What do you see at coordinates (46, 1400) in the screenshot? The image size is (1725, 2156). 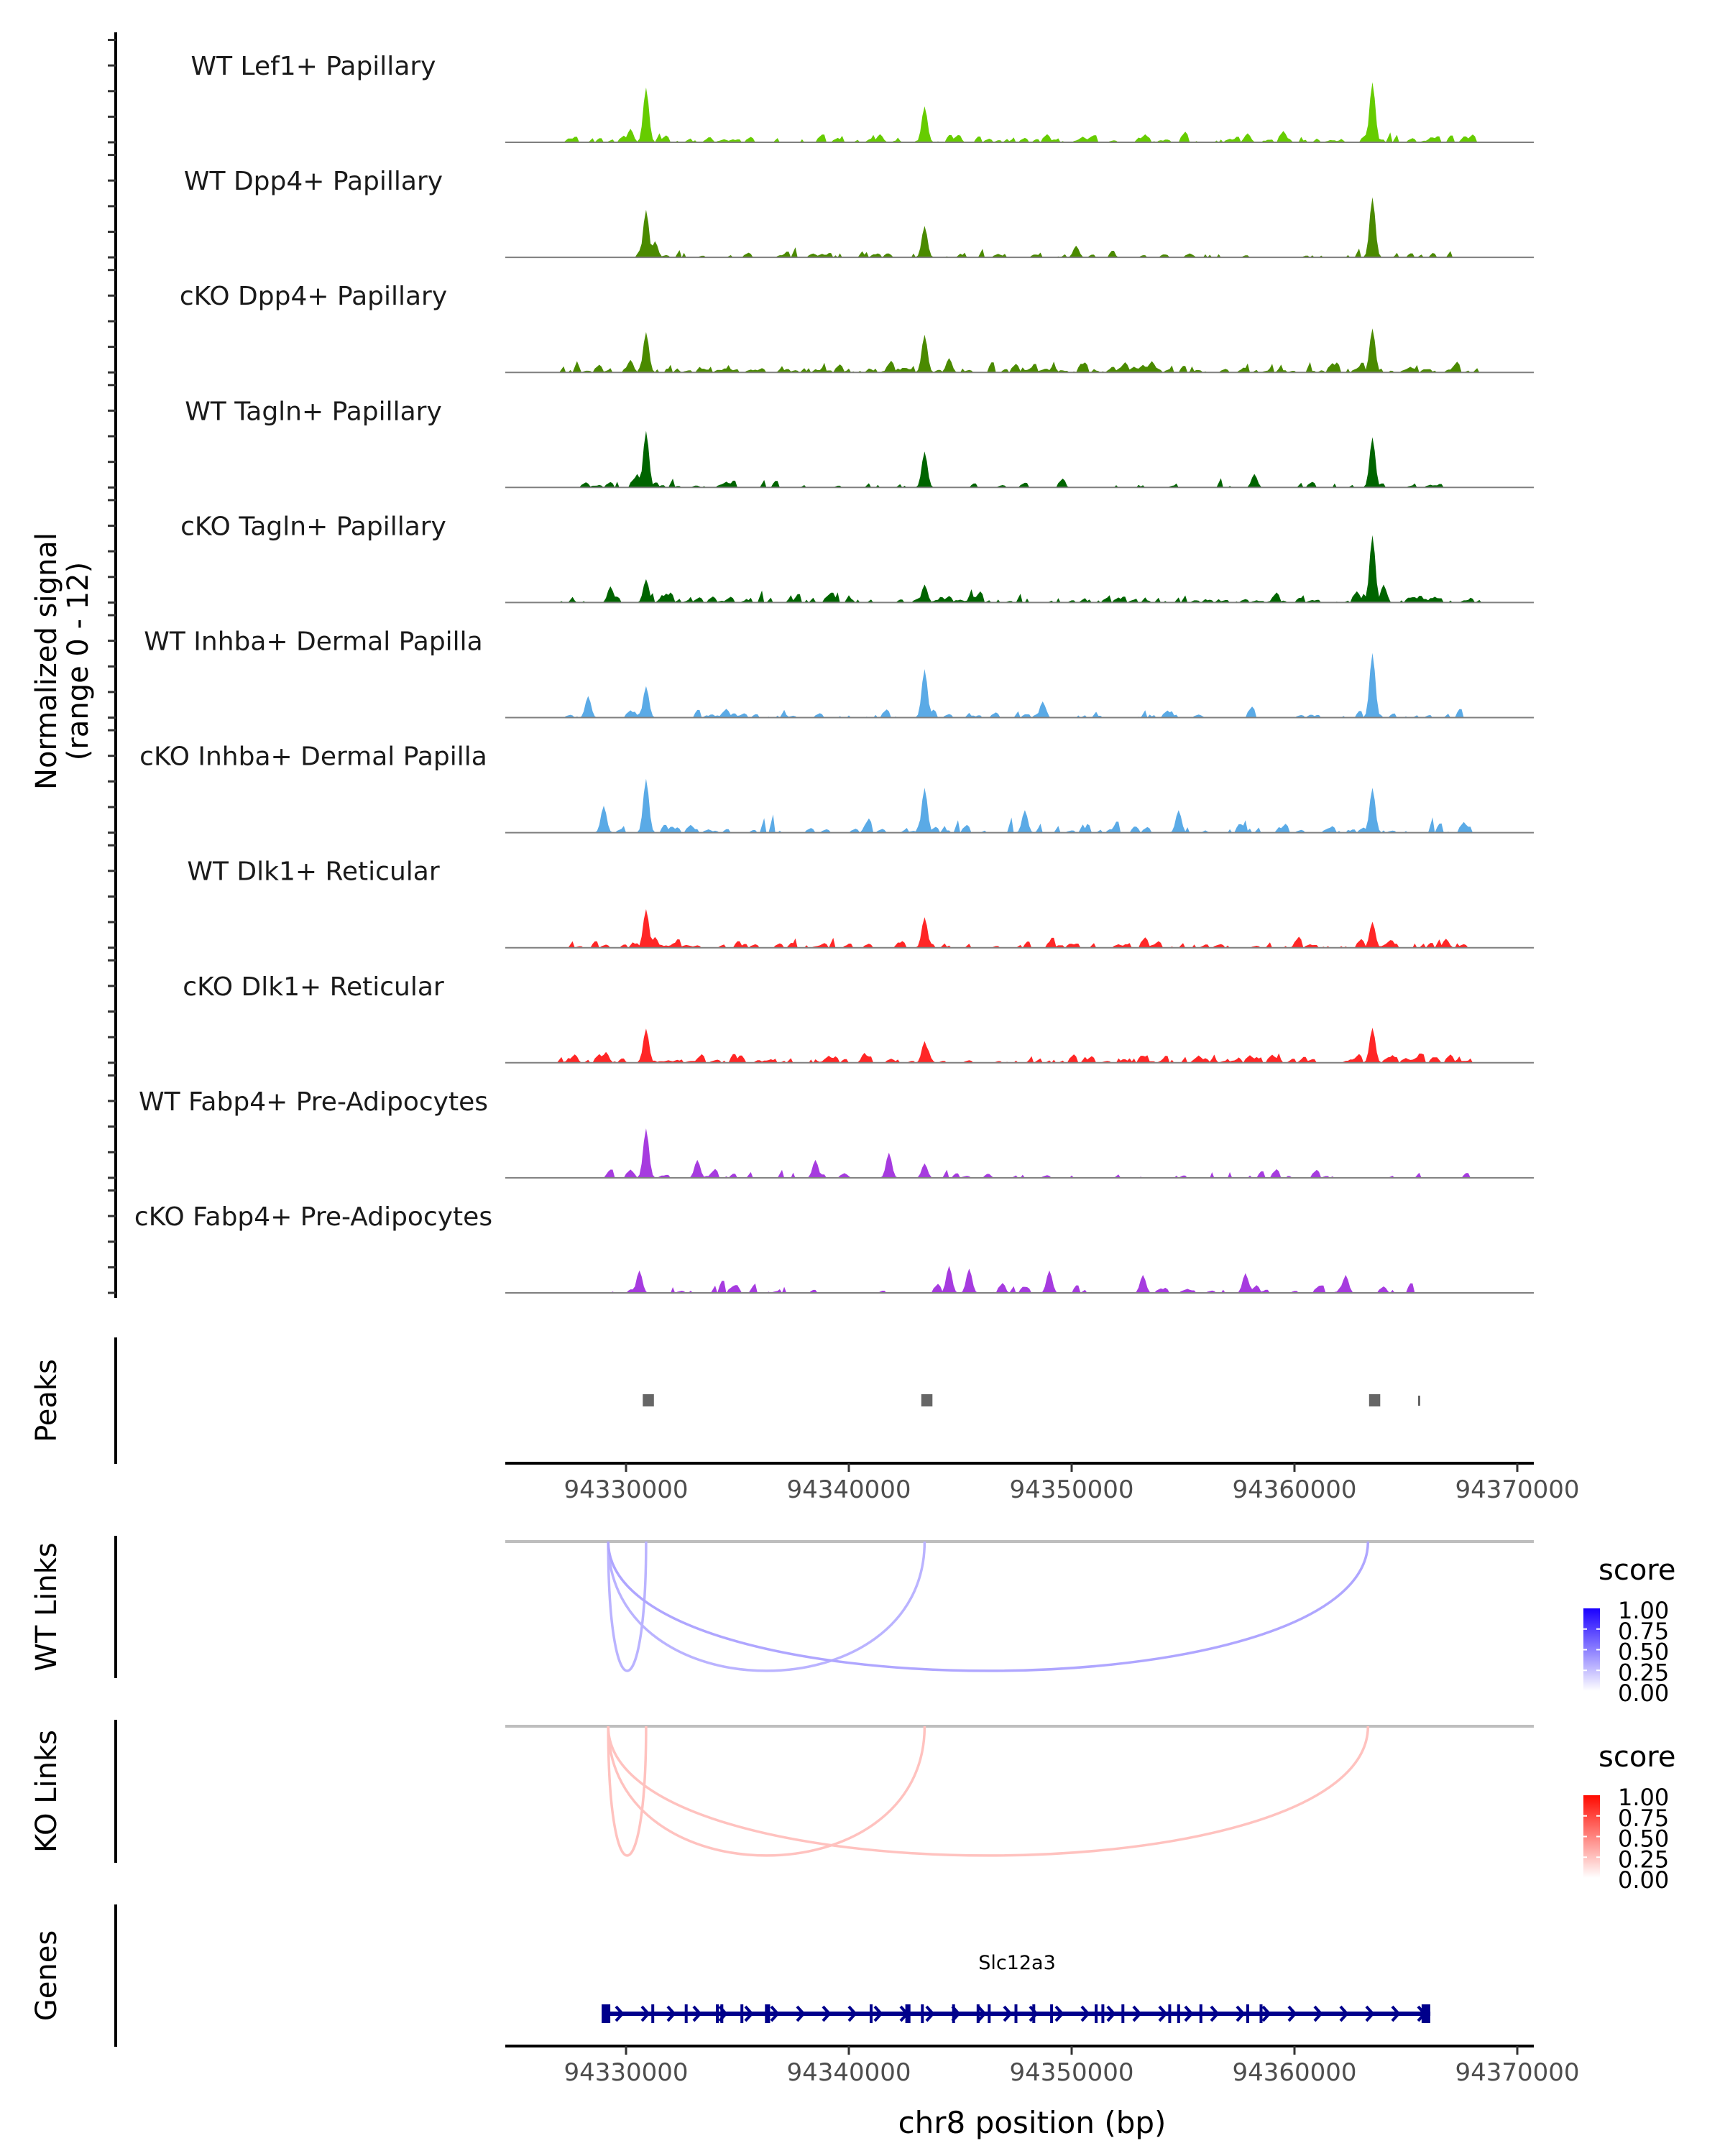 I see `peaks-panel-label: Peaks` at bounding box center [46, 1400].